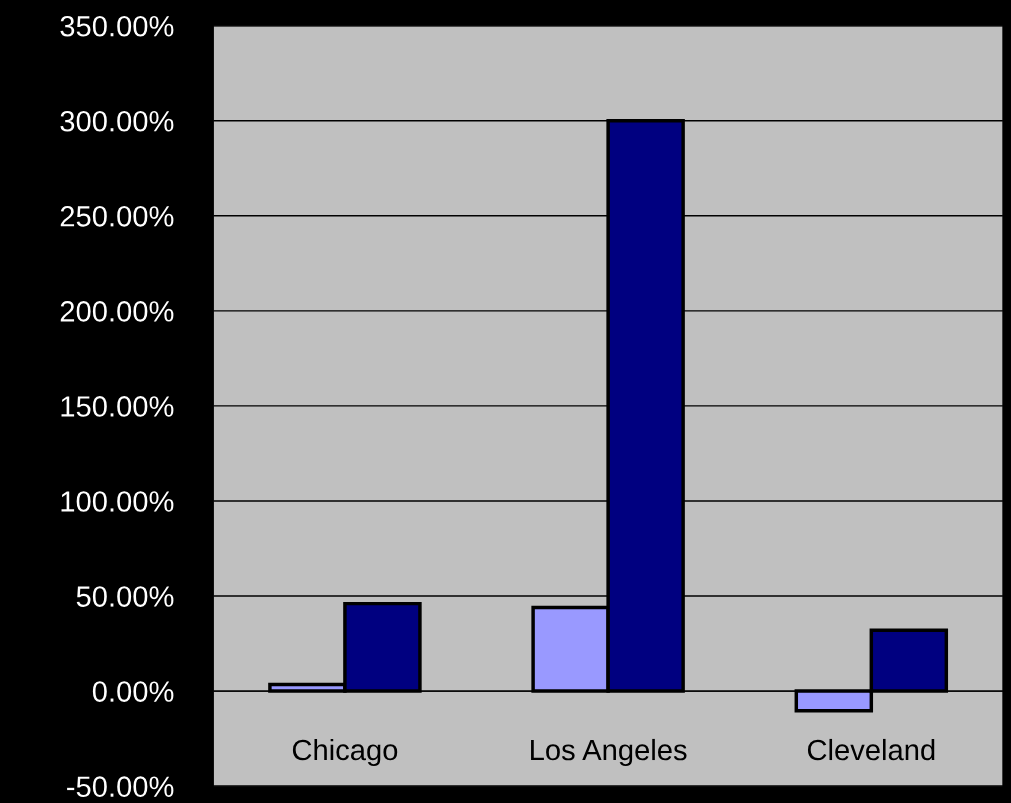 Image resolution: width=1011 pixels, height=803 pixels. What do you see at coordinates (609, 752) in the screenshot?
I see `x-tick-label: Los Angeles` at bounding box center [609, 752].